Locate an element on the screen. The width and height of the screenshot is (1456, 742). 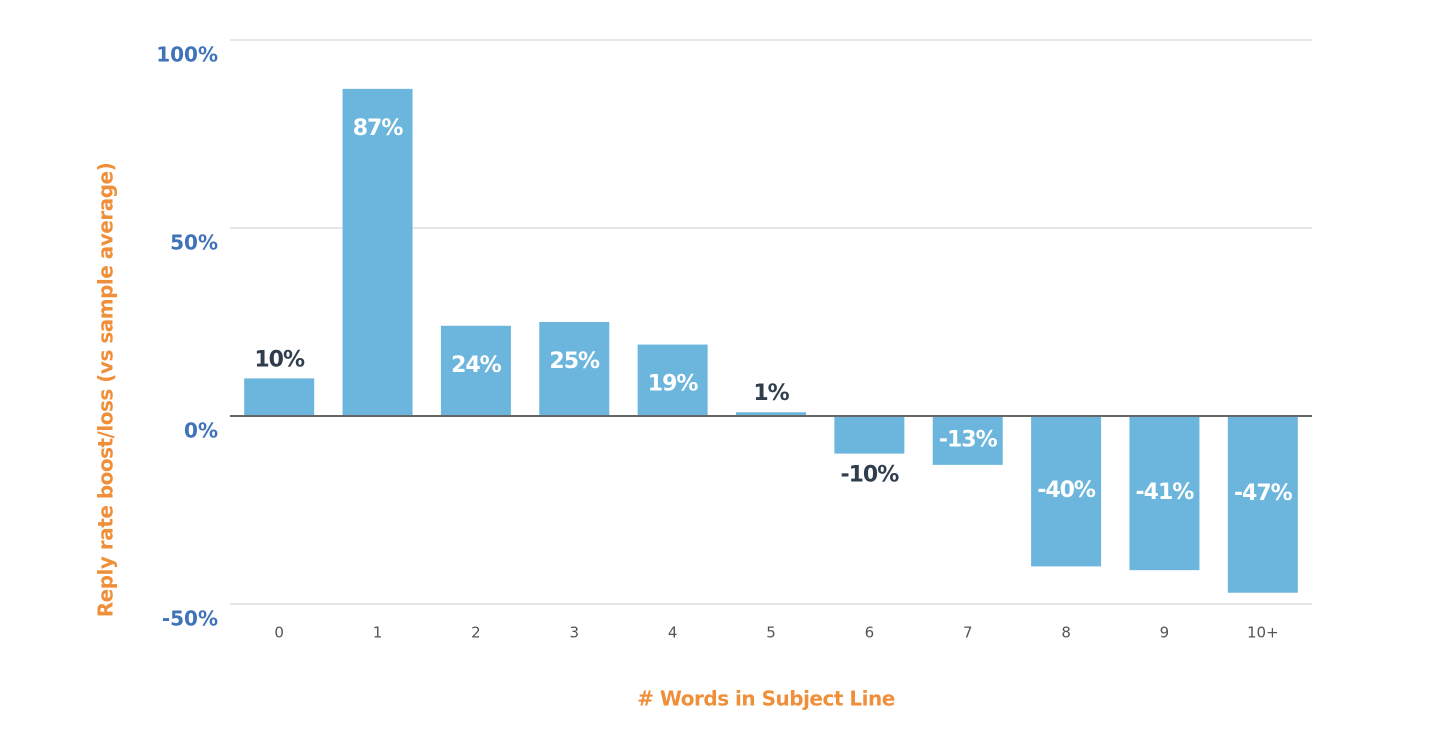
x-tick-label: 8 is located at coordinates (1066, 633).